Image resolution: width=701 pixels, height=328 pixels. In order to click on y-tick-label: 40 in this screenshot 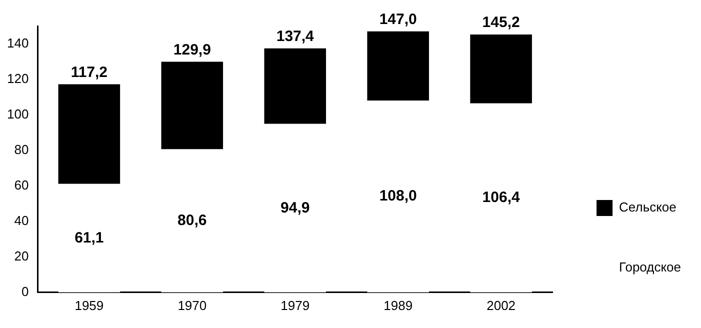, I will do `click(21, 220)`.